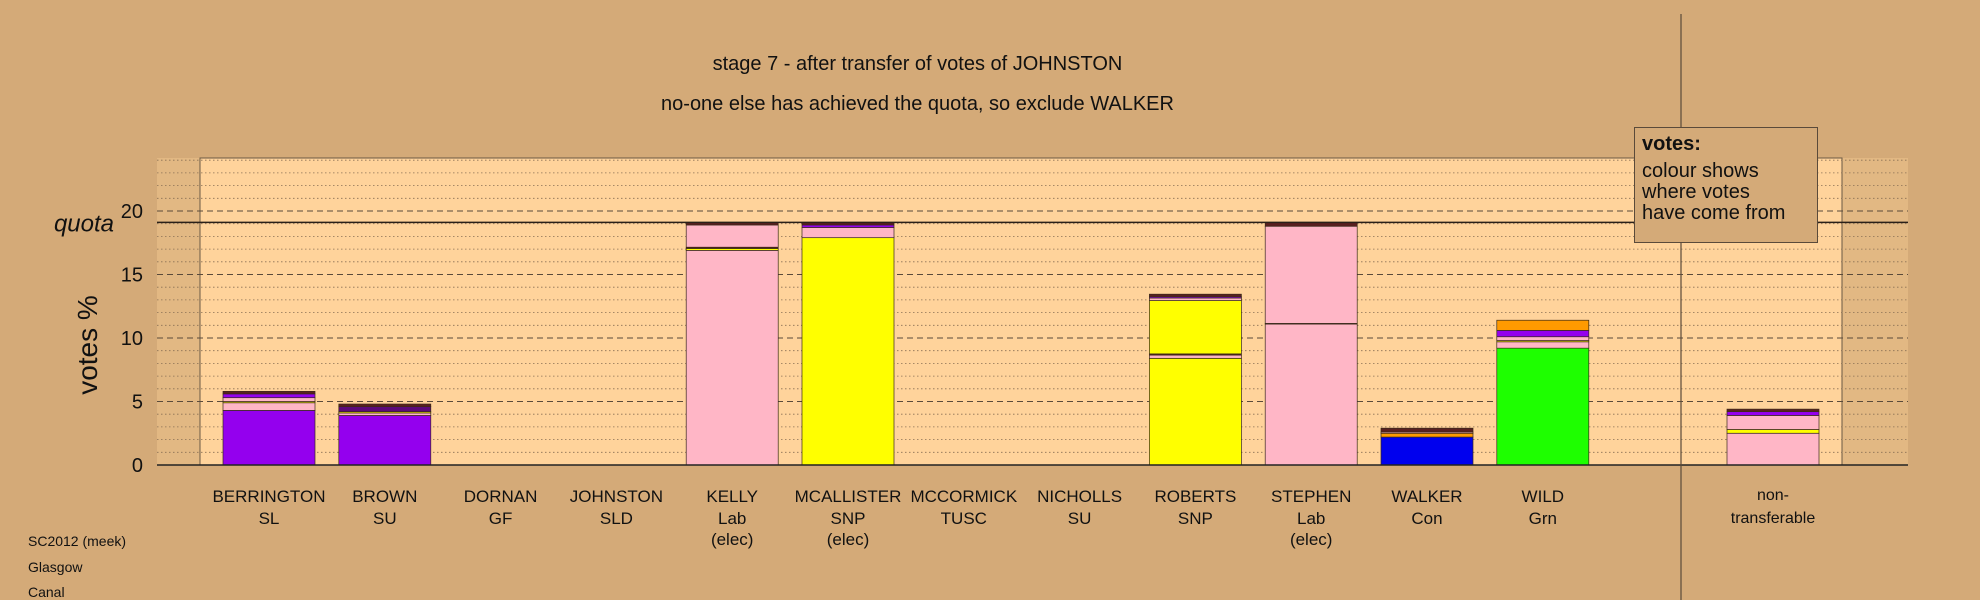 Image resolution: width=1980 pixels, height=600 pixels. Describe the element at coordinates (1426, 496) in the screenshot. I see `x-tick-label: WALKER` at that location.